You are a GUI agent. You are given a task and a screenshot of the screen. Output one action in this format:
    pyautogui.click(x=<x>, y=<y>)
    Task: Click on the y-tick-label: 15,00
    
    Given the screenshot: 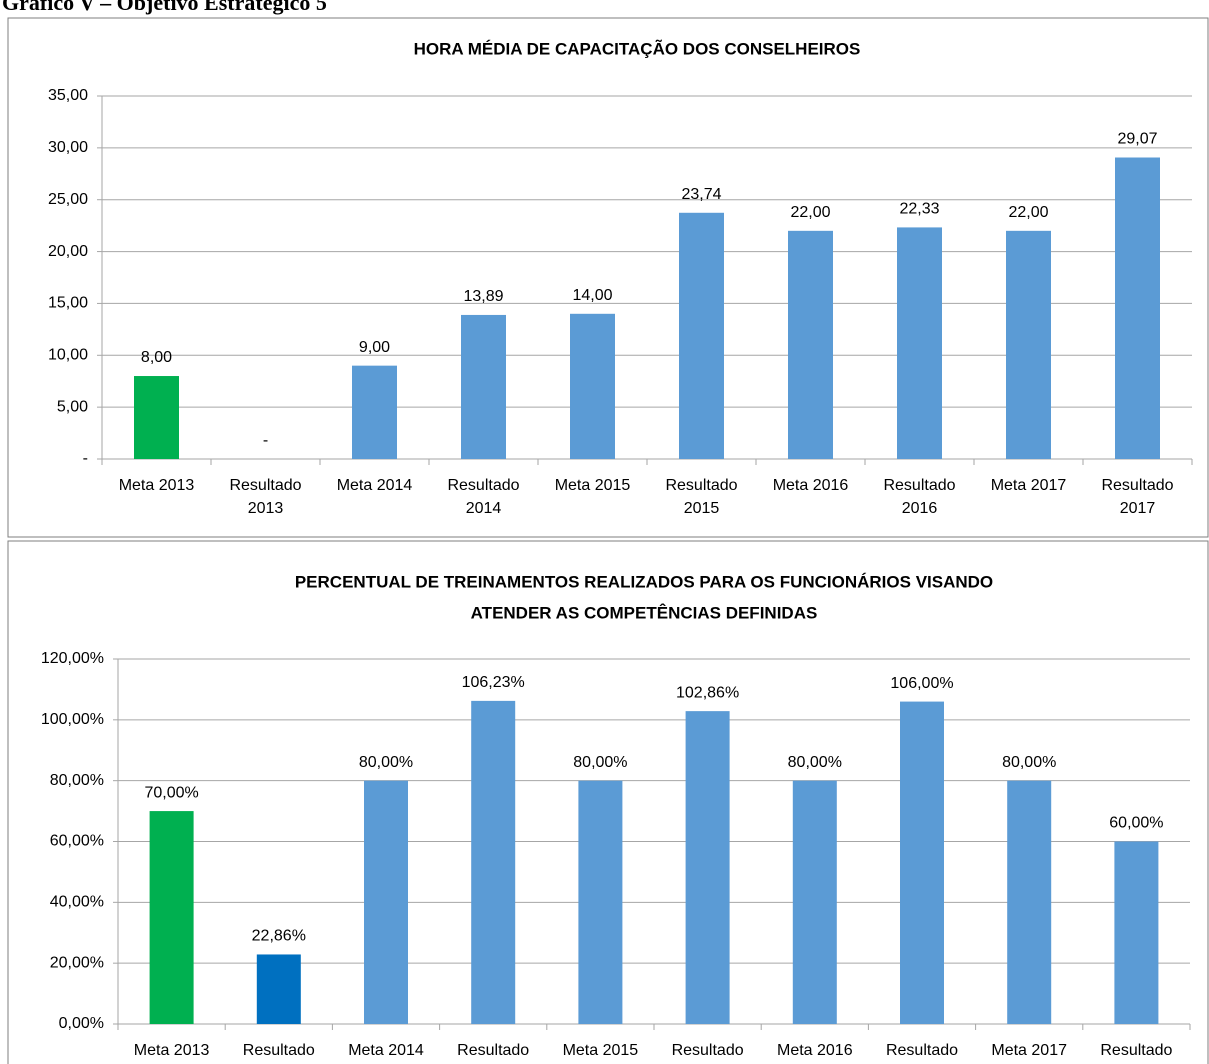 What is the action you would take?
    pyautogui.click(x=68, y=303)
    